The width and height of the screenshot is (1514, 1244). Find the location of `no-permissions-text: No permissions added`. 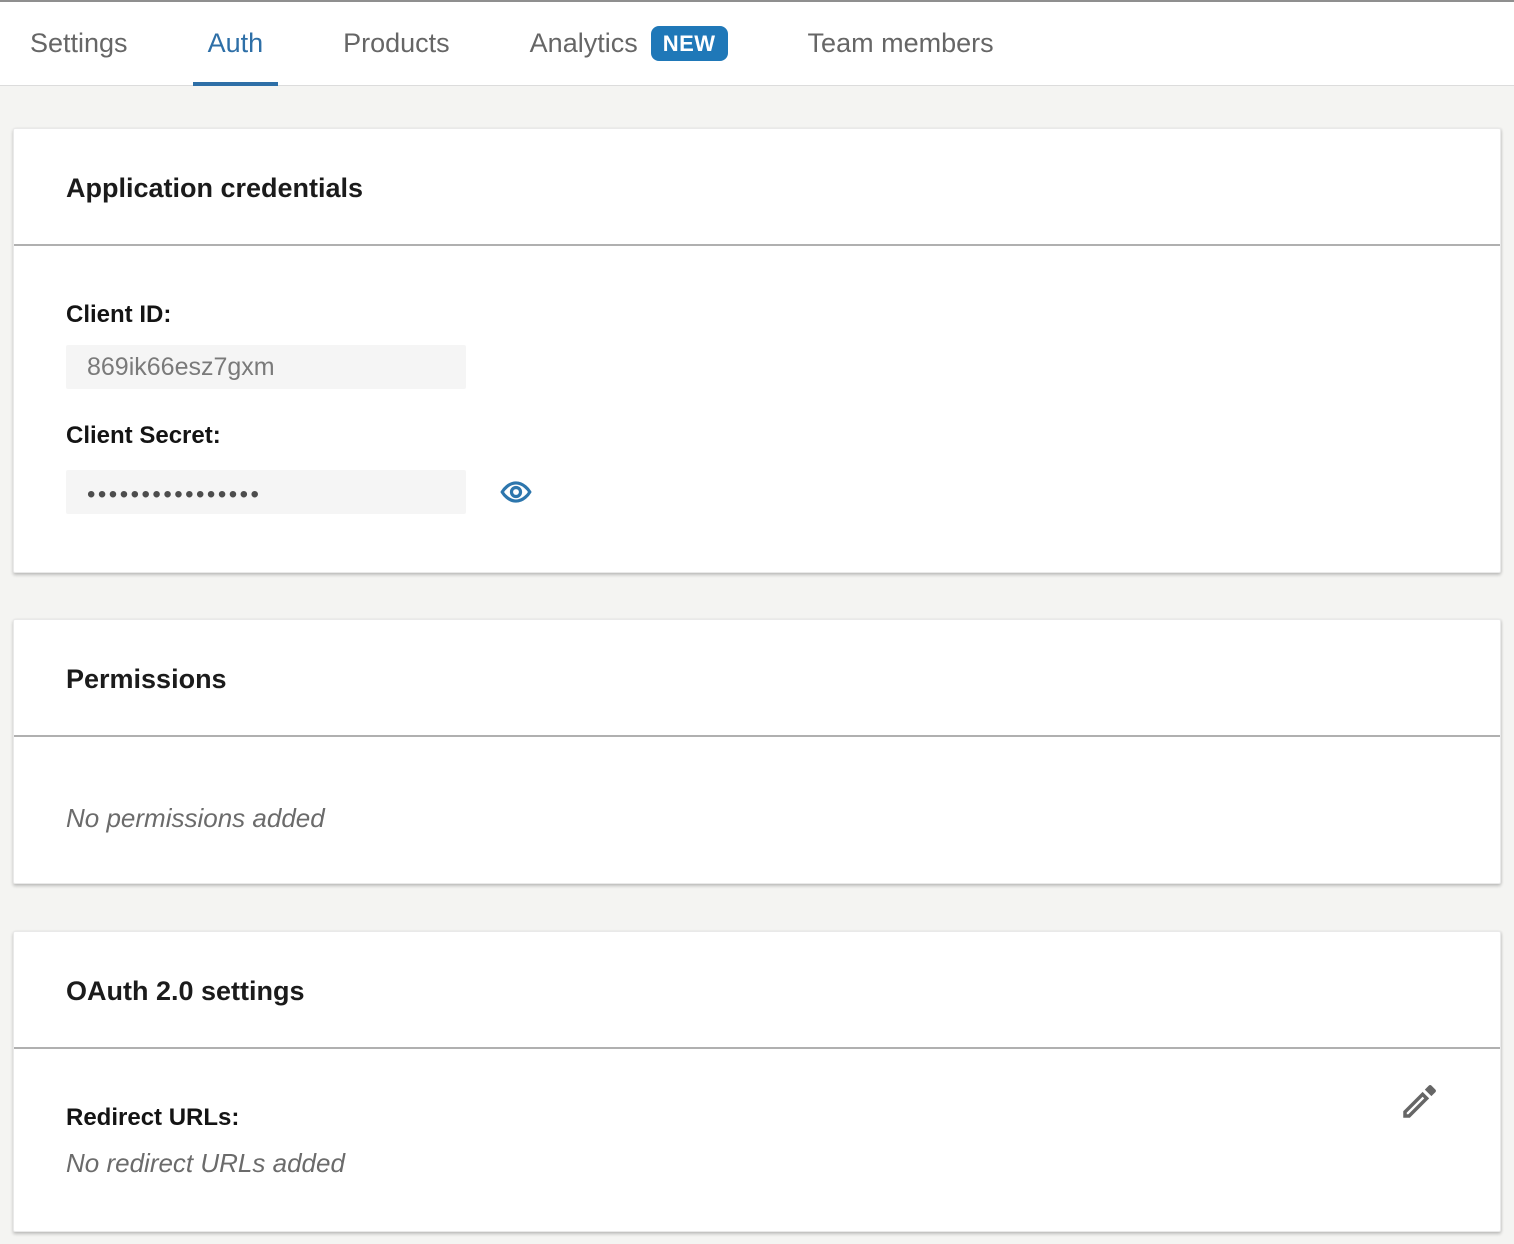

no-permissions-text: No permissions added is located at coordinates (195, 818).